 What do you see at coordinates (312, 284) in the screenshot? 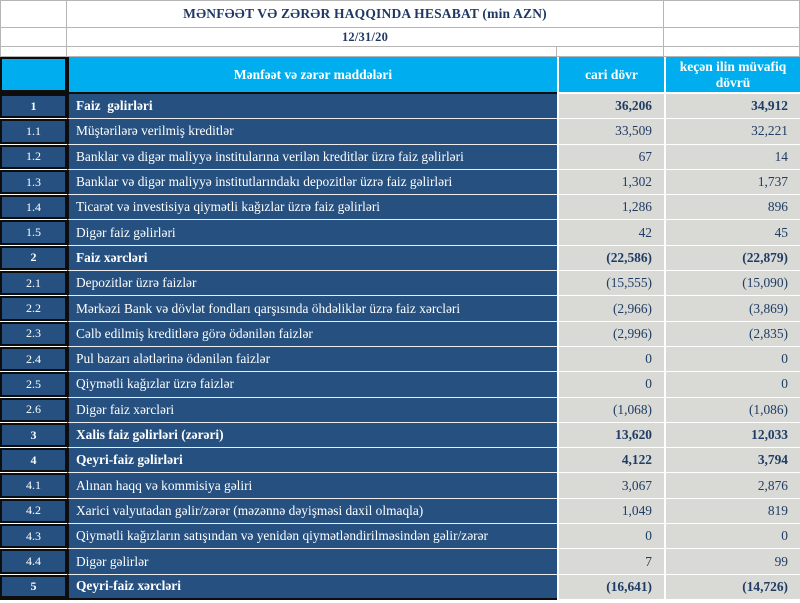
I see `row-label-cell: Depozitlər üzrə faizlər` at bounding box center [312, 284].